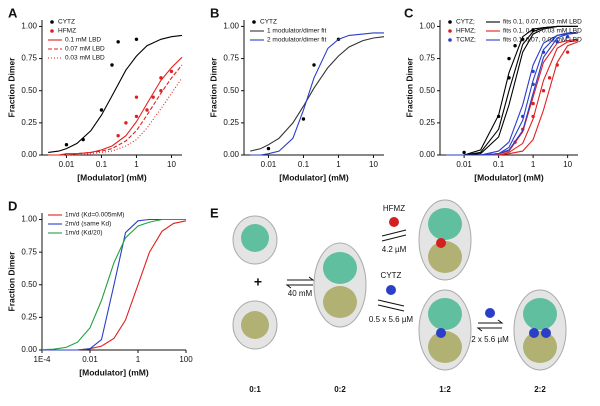 This screenshot has width=600, height=406. What do you see at coordinates (296, 40) in the screenshot?
I see `legend-label: 2 modulator/dimer fit` at bounding box center [296, 40].